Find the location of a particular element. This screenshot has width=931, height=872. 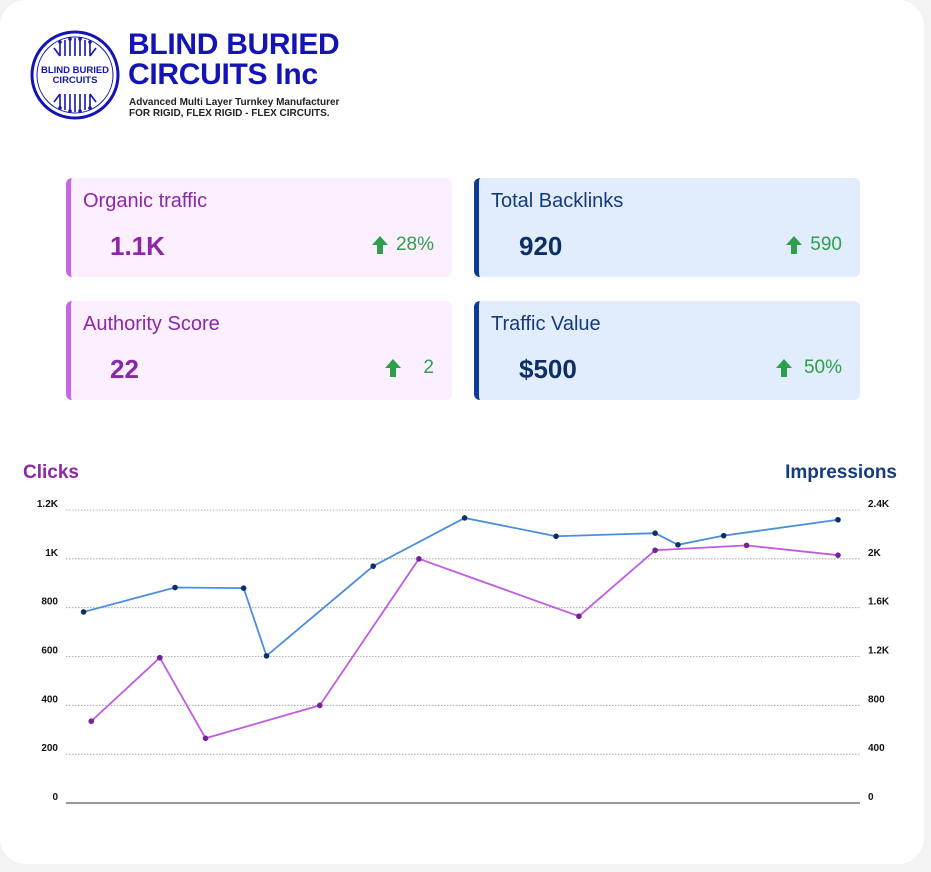

kpi-delta: 50% is located at coordinates (808, 368).